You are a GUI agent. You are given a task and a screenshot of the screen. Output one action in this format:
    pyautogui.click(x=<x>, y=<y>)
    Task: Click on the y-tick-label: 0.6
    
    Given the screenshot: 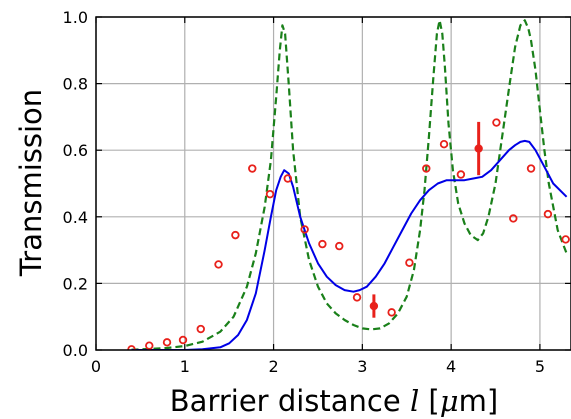 What is the action you would take?
    pyautogui.click(x=75, y=150)
    